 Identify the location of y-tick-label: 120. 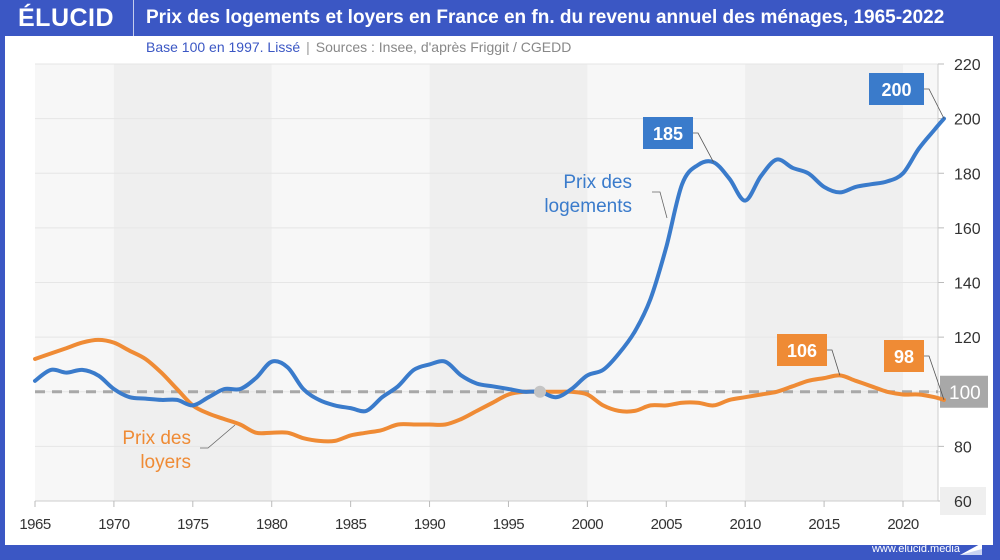
(967, 338).